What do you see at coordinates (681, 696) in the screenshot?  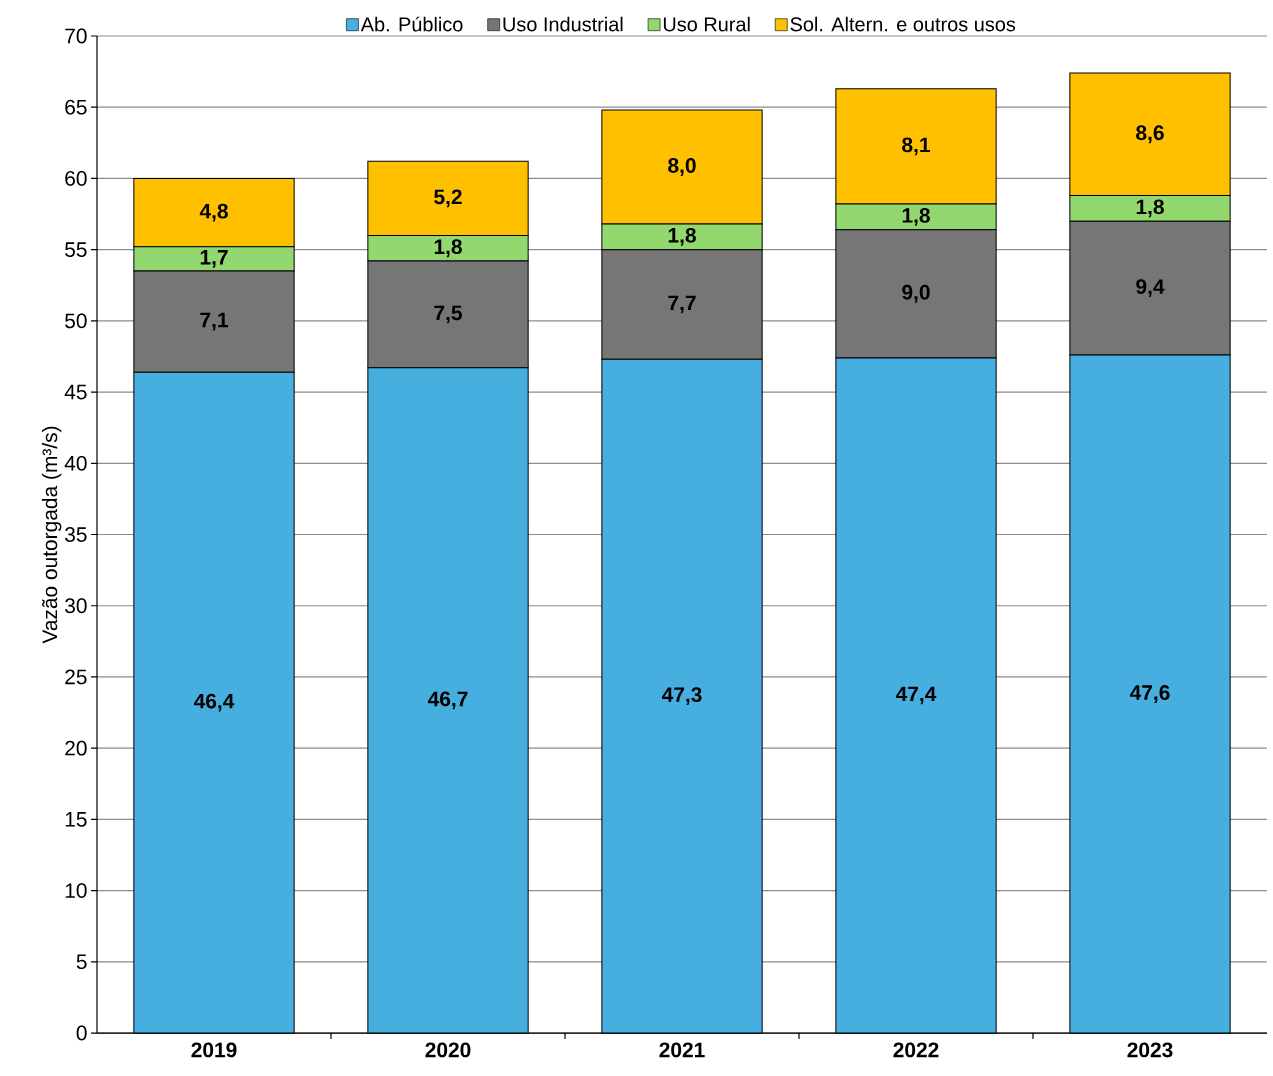 I see `data-label: 47,3` at bounding box center [681, 696].